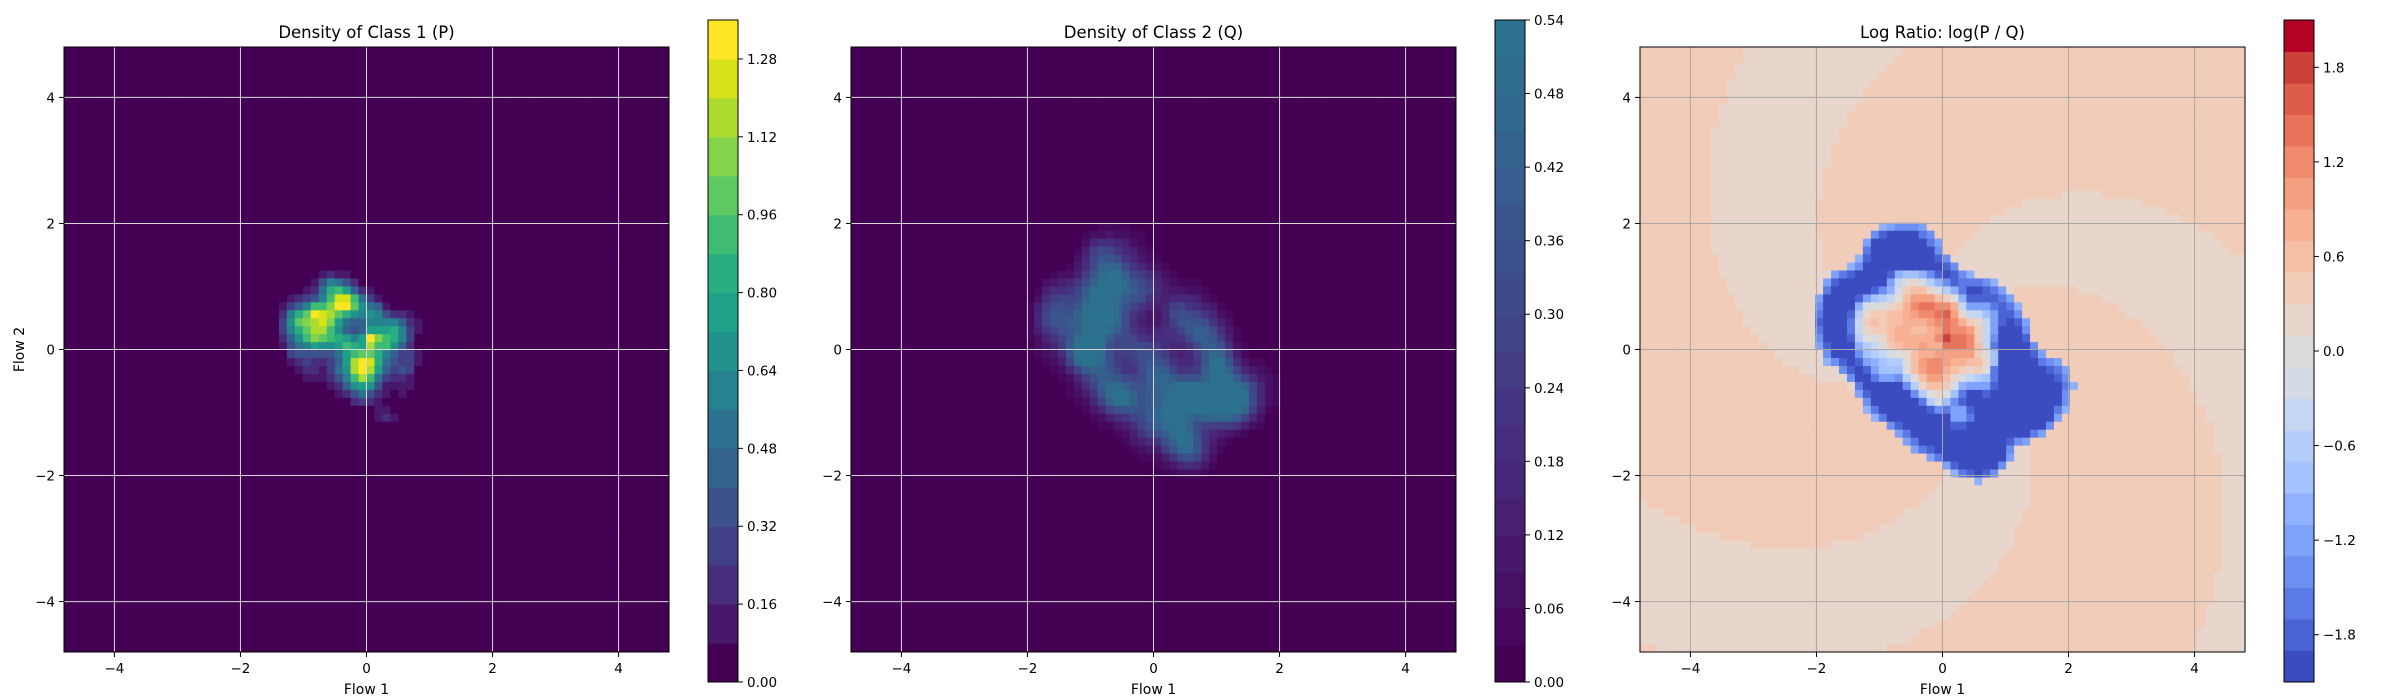  What do you see at coordinates (762, 216) in the screenshot?
I see `colorbar-tick-label: 0.96` at bounding box center [762, 216].